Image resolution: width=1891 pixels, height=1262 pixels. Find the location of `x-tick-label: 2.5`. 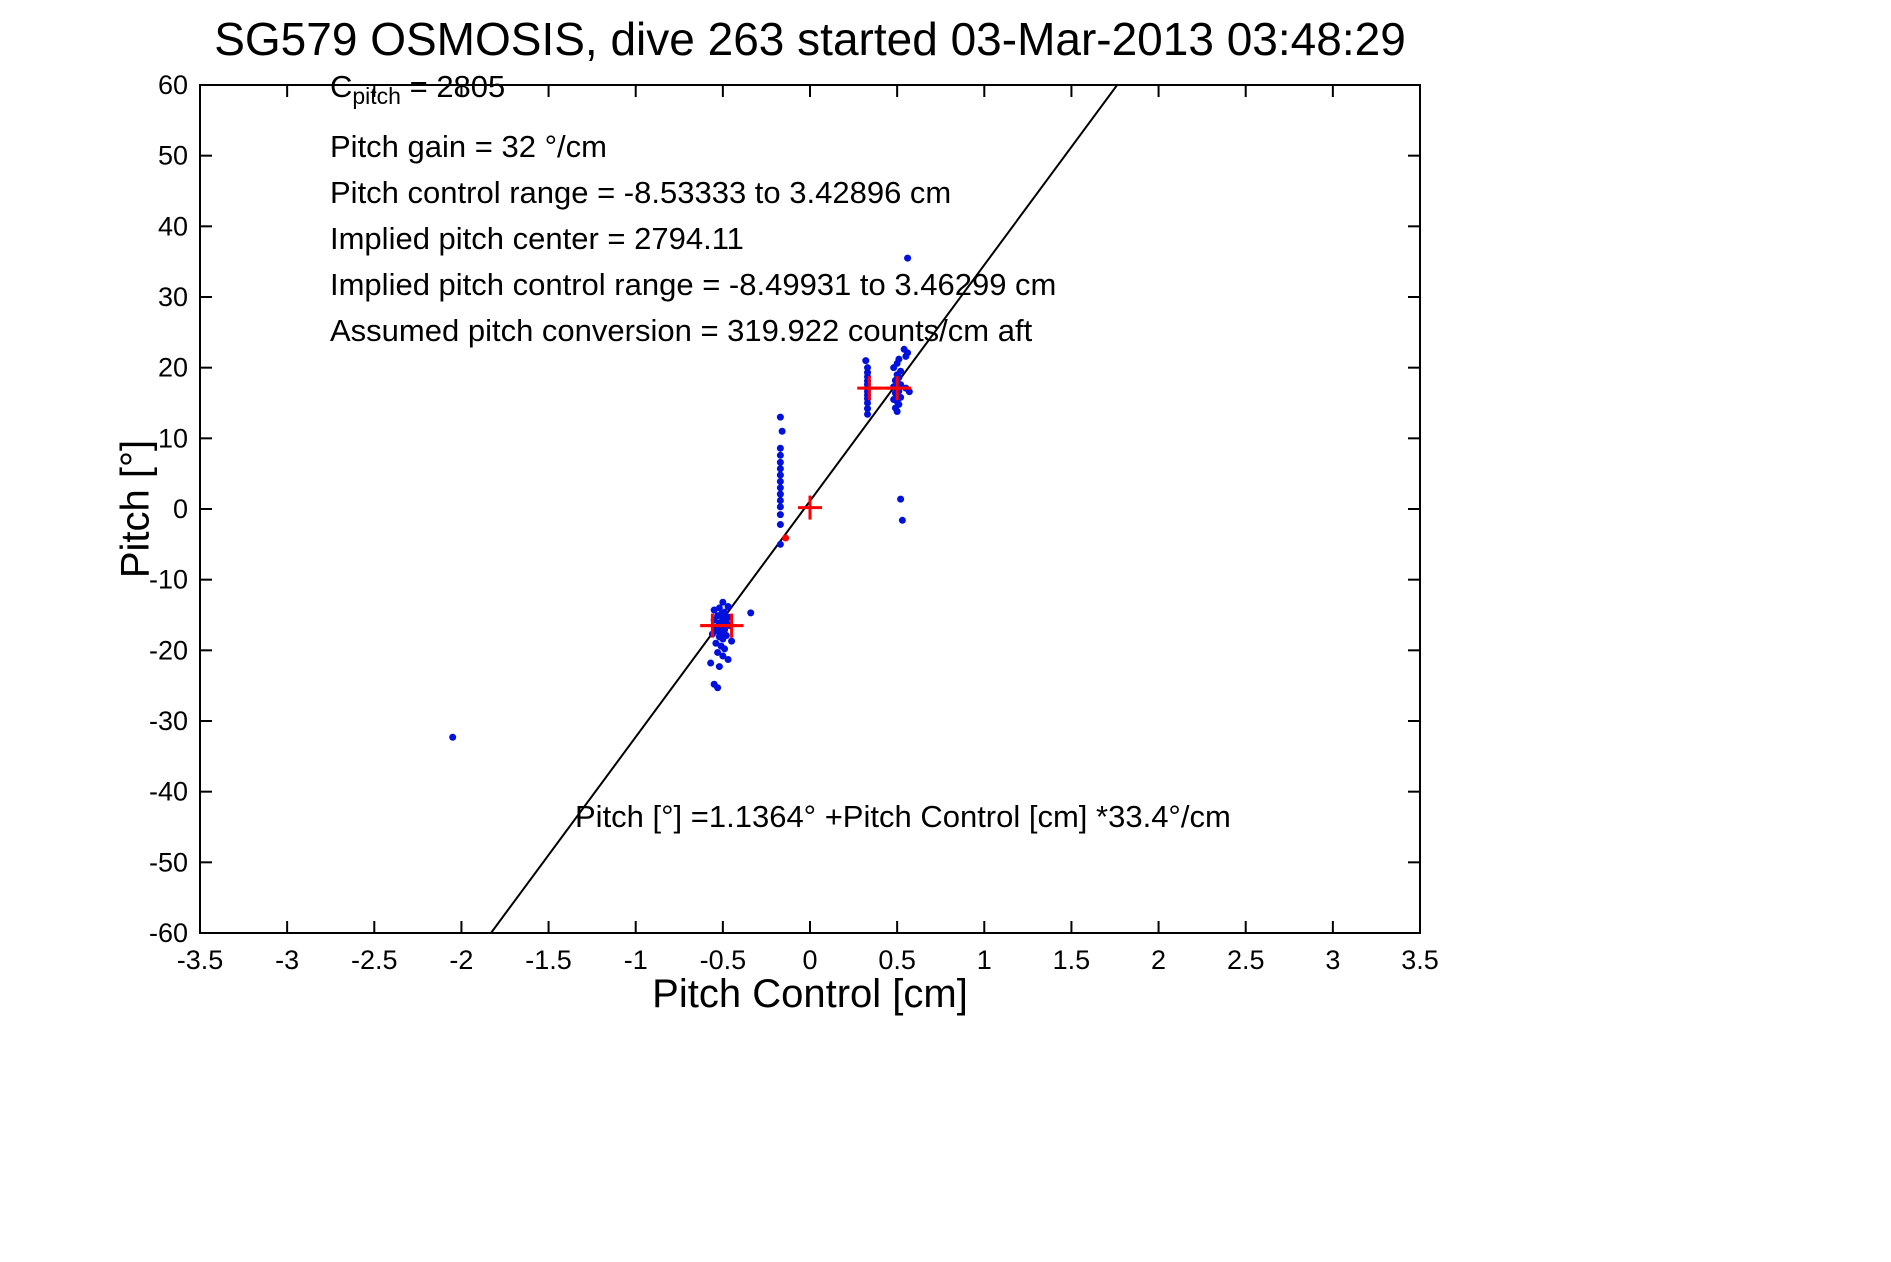

x-tick-label: 2.5 is located at coordinates (1246, 960).